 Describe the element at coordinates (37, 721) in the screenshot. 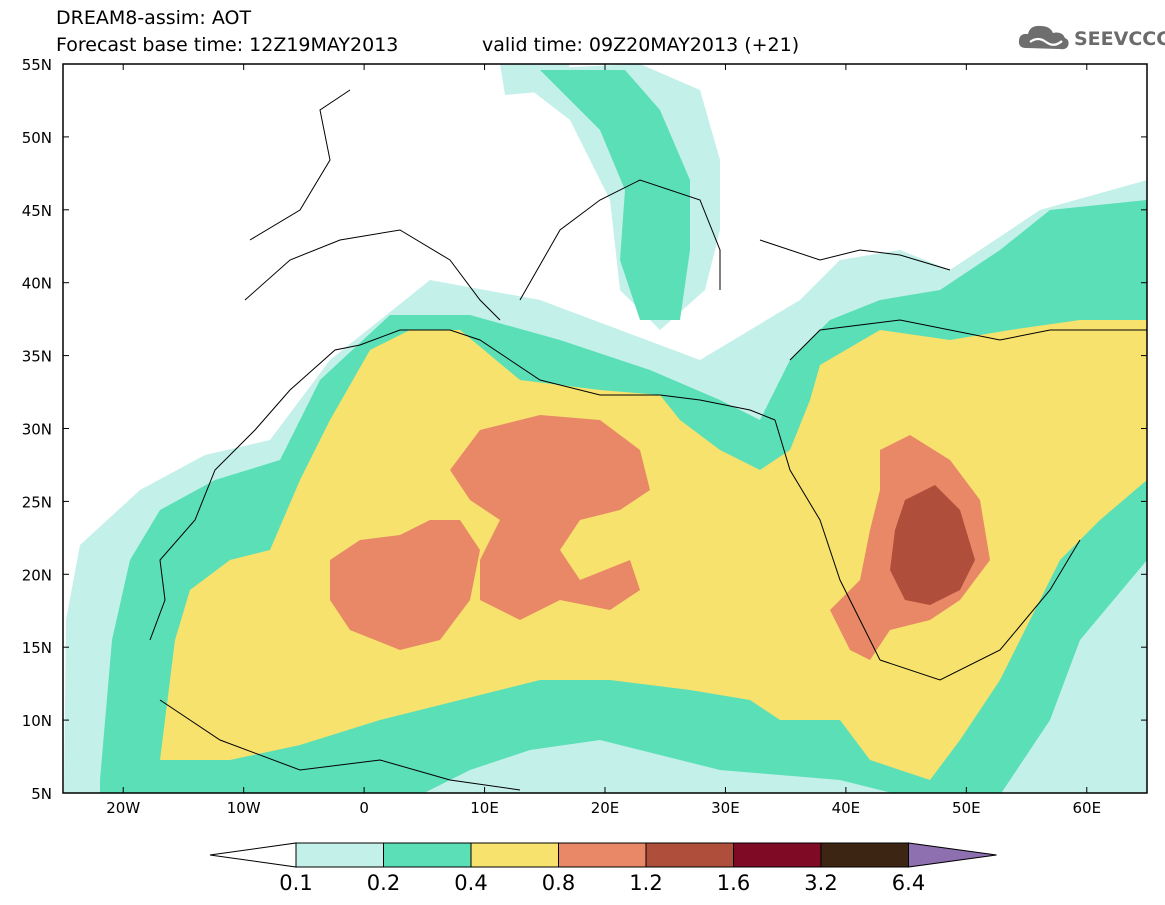

I see `lat-label: 10N` at that location.